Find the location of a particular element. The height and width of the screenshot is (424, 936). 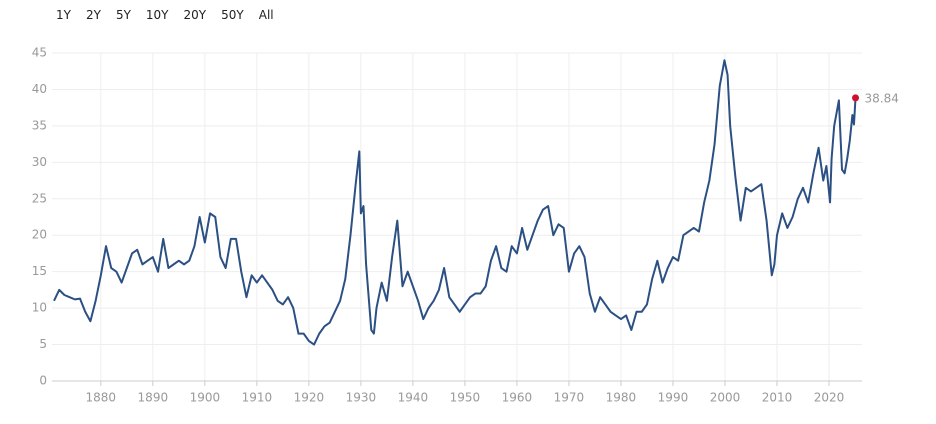

x-tick-label: 1930 is located at coordinates (361, 398).